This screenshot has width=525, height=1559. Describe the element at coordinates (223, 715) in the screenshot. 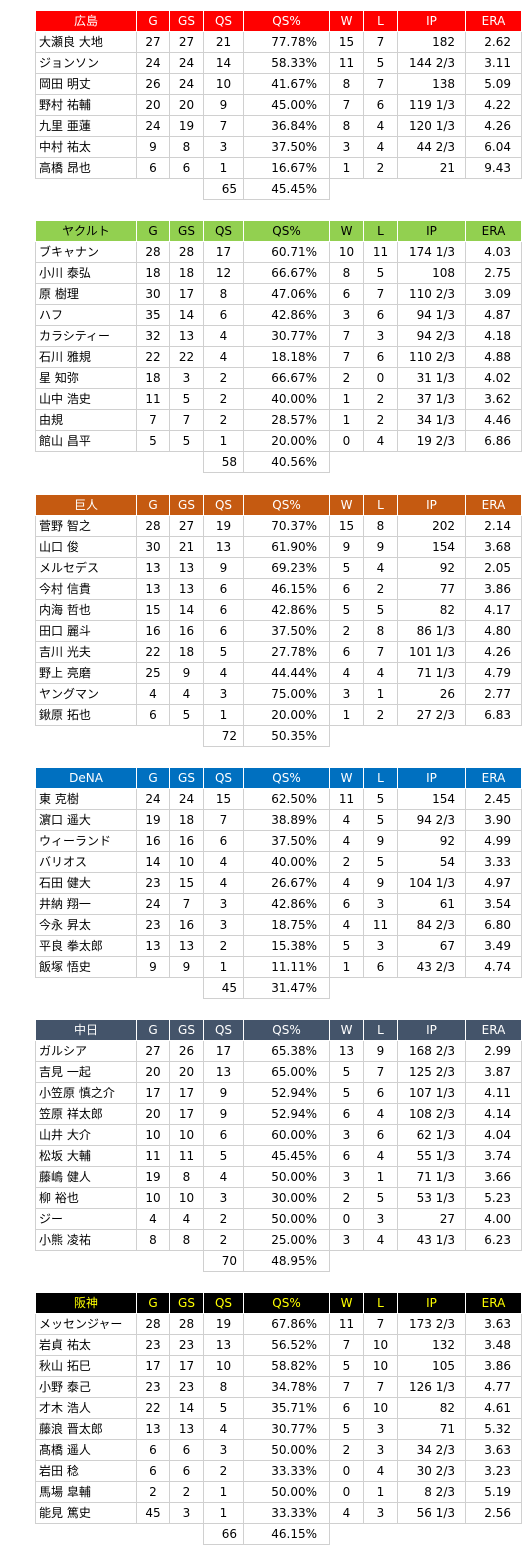

I see `quality-starts-cell: 1` at that location.